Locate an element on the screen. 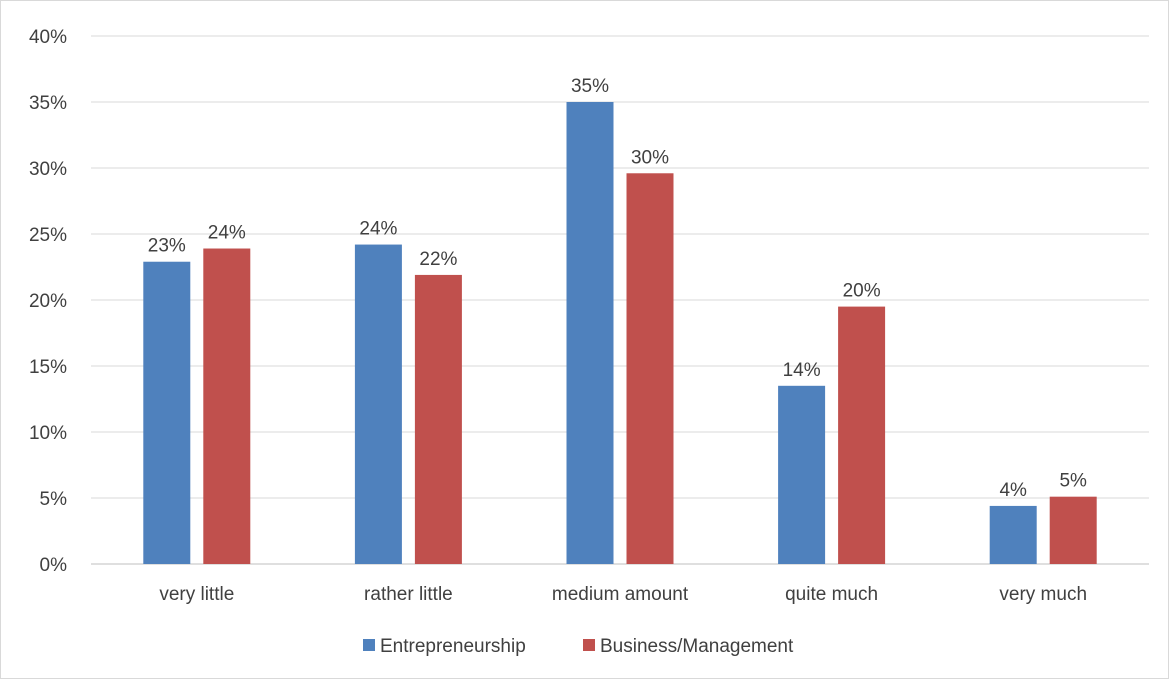 This screenshot has height=680, width=1169. x-category-label: medium amount is located at coordinates (620, 594).